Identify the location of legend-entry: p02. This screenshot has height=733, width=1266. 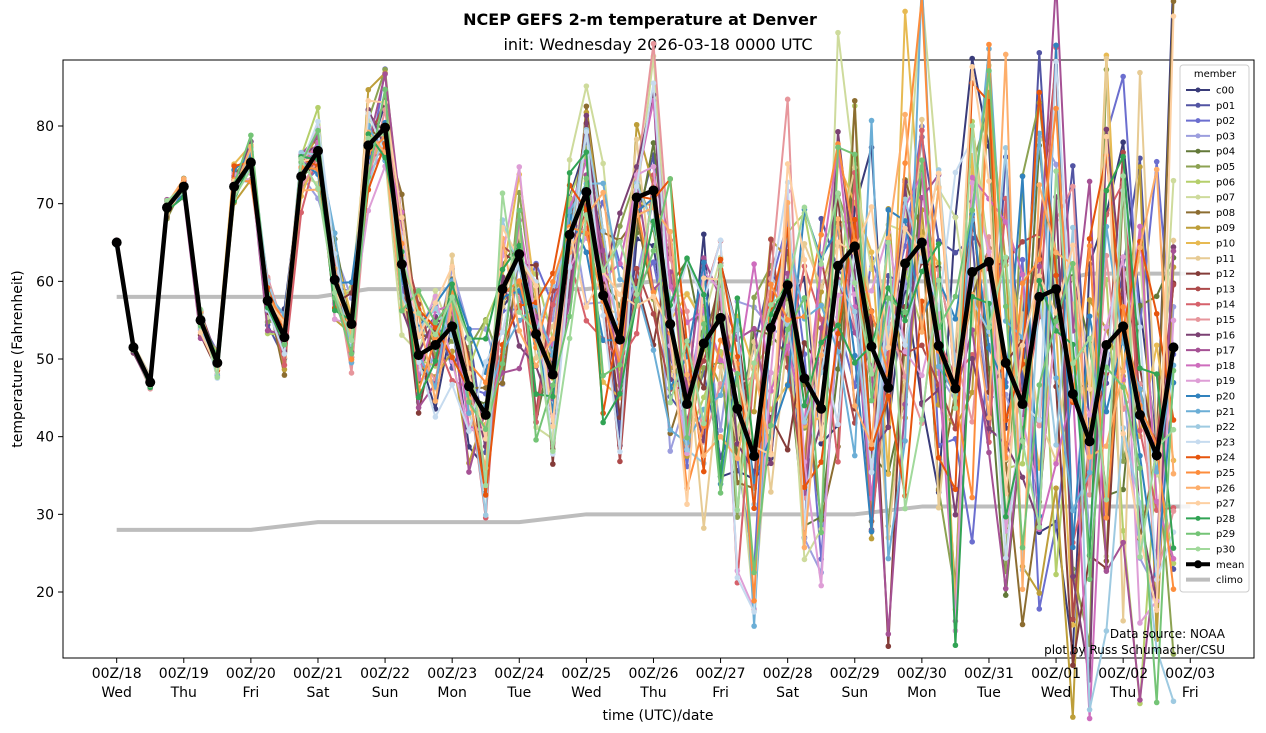
(1210, 121).